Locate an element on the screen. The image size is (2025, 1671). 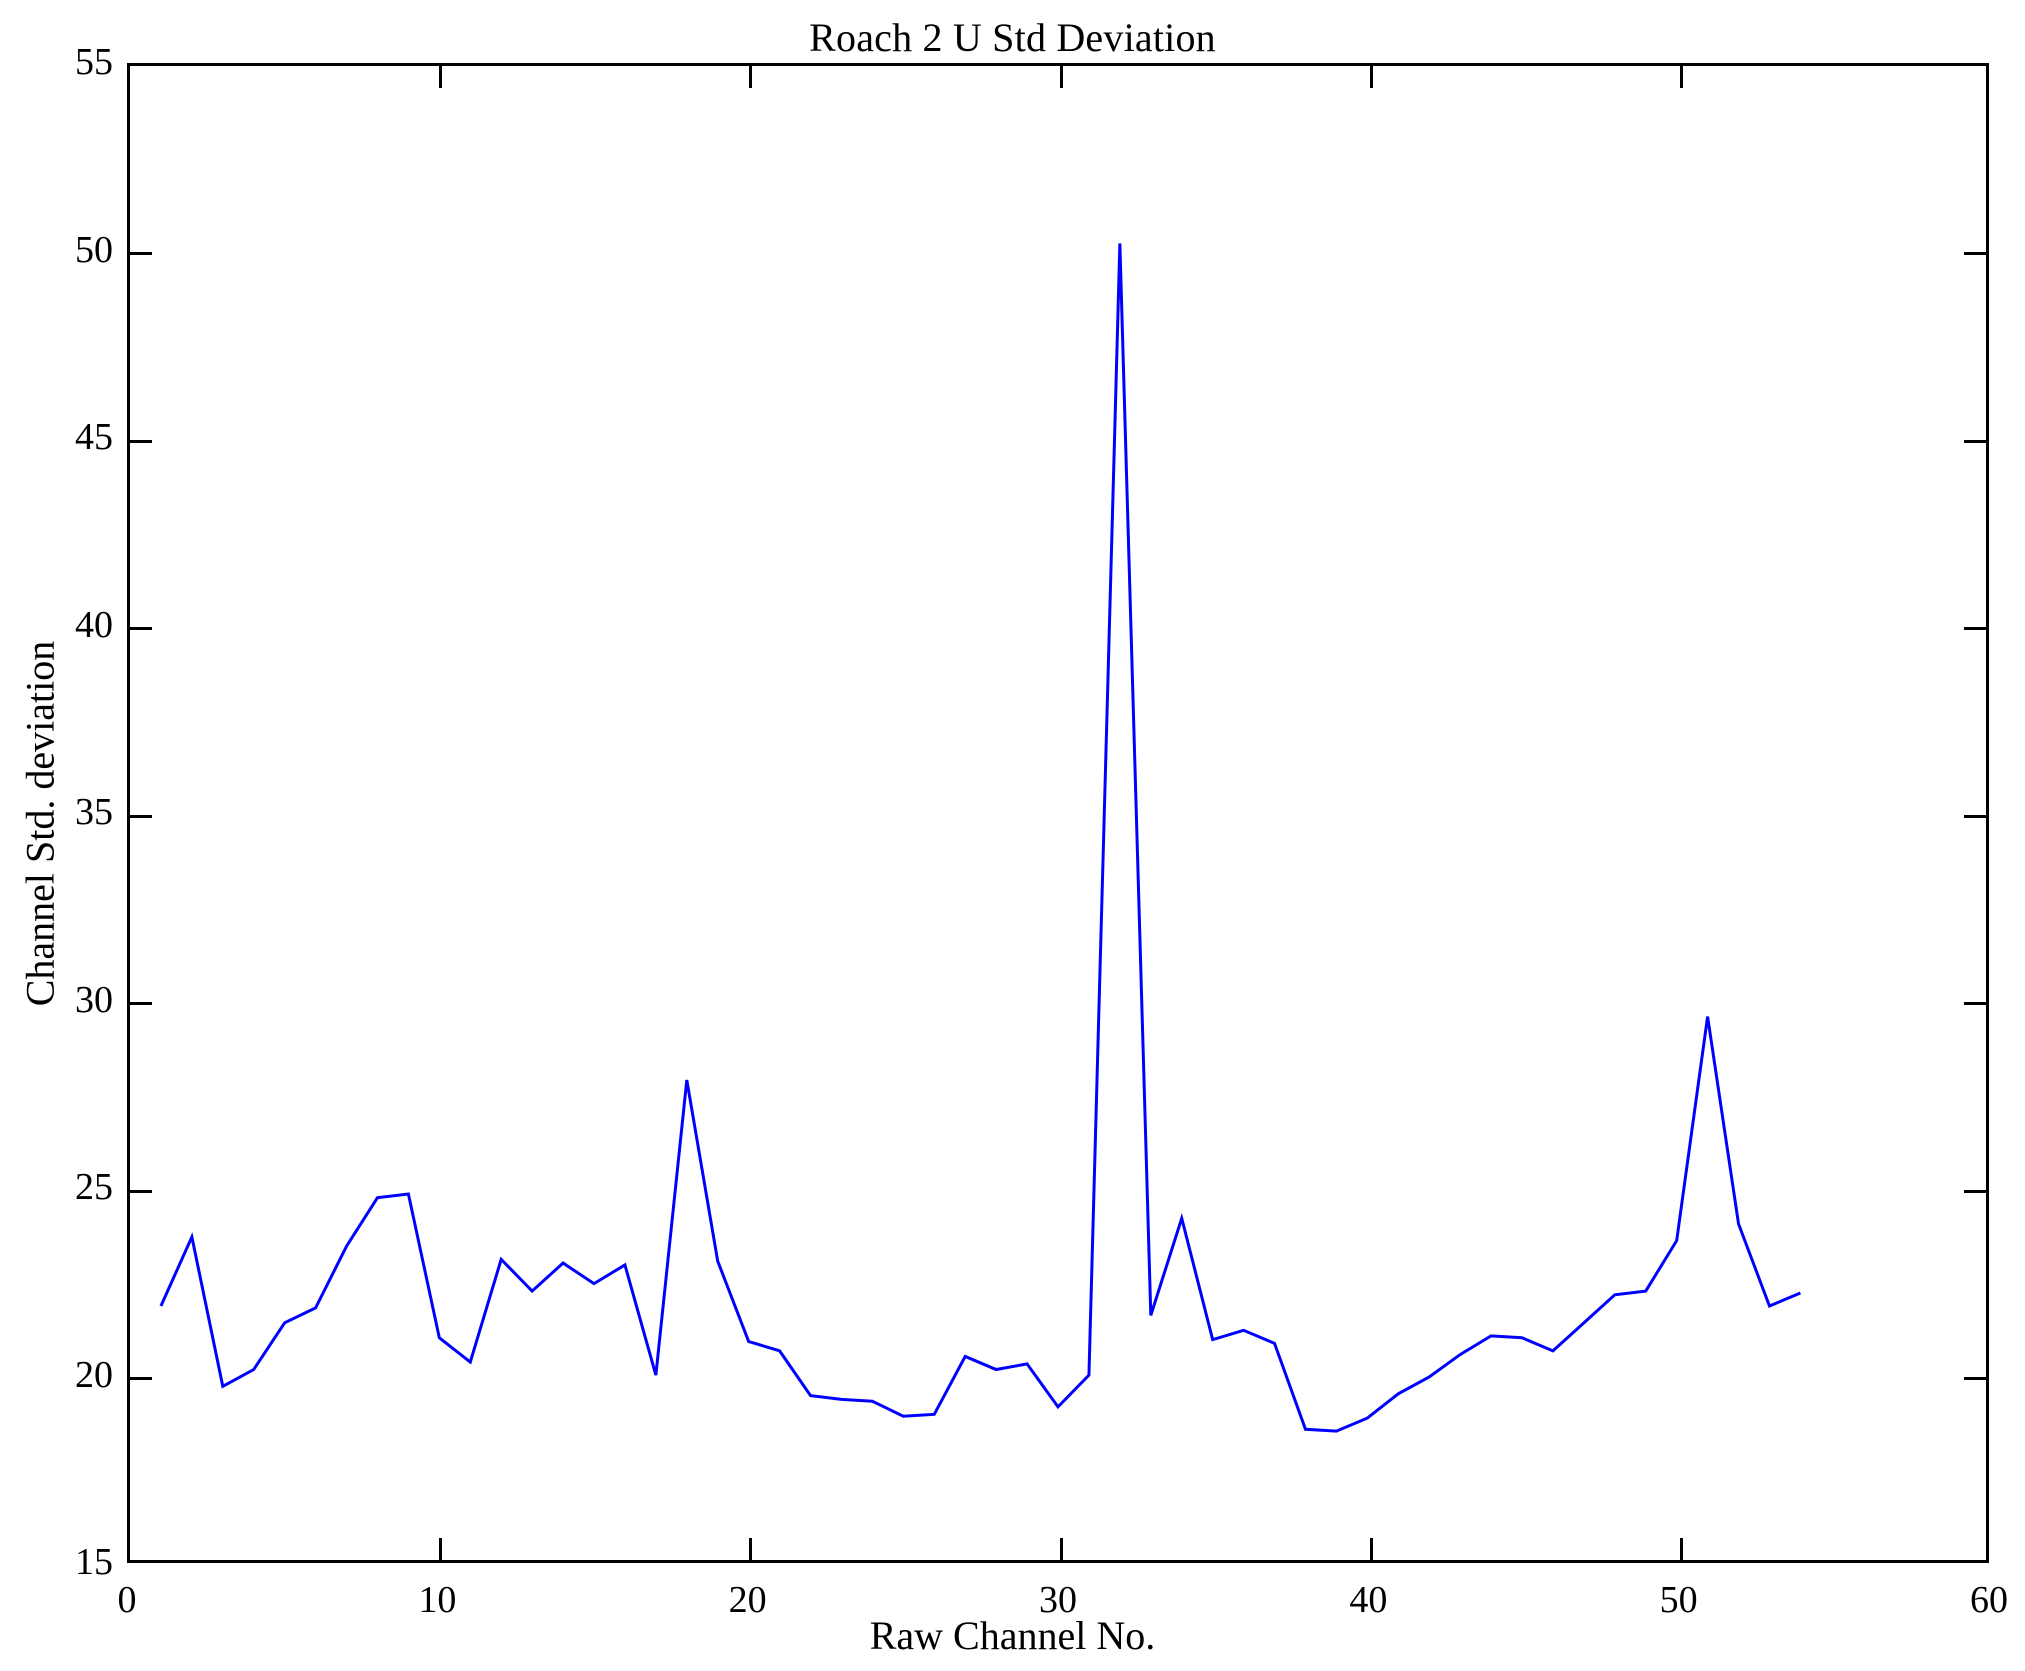
x-tick-label: 50 is located at coordinates (1678, 1600).